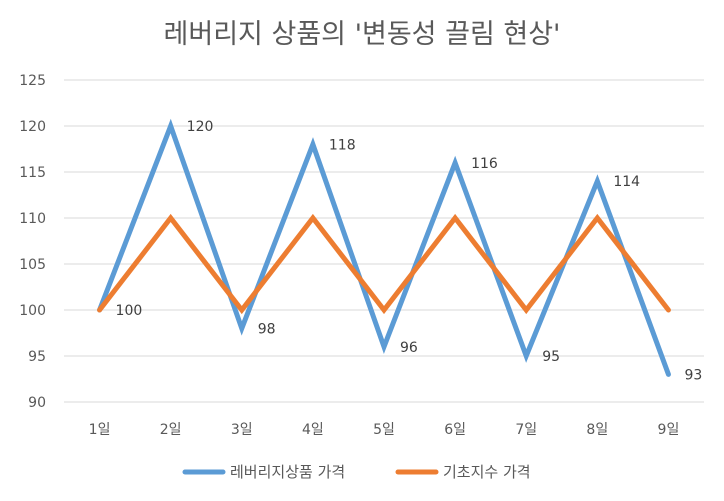  Describe the element at coordinates (32, 265) in the screenshot. I see `y-tick-label: 105` at that location.